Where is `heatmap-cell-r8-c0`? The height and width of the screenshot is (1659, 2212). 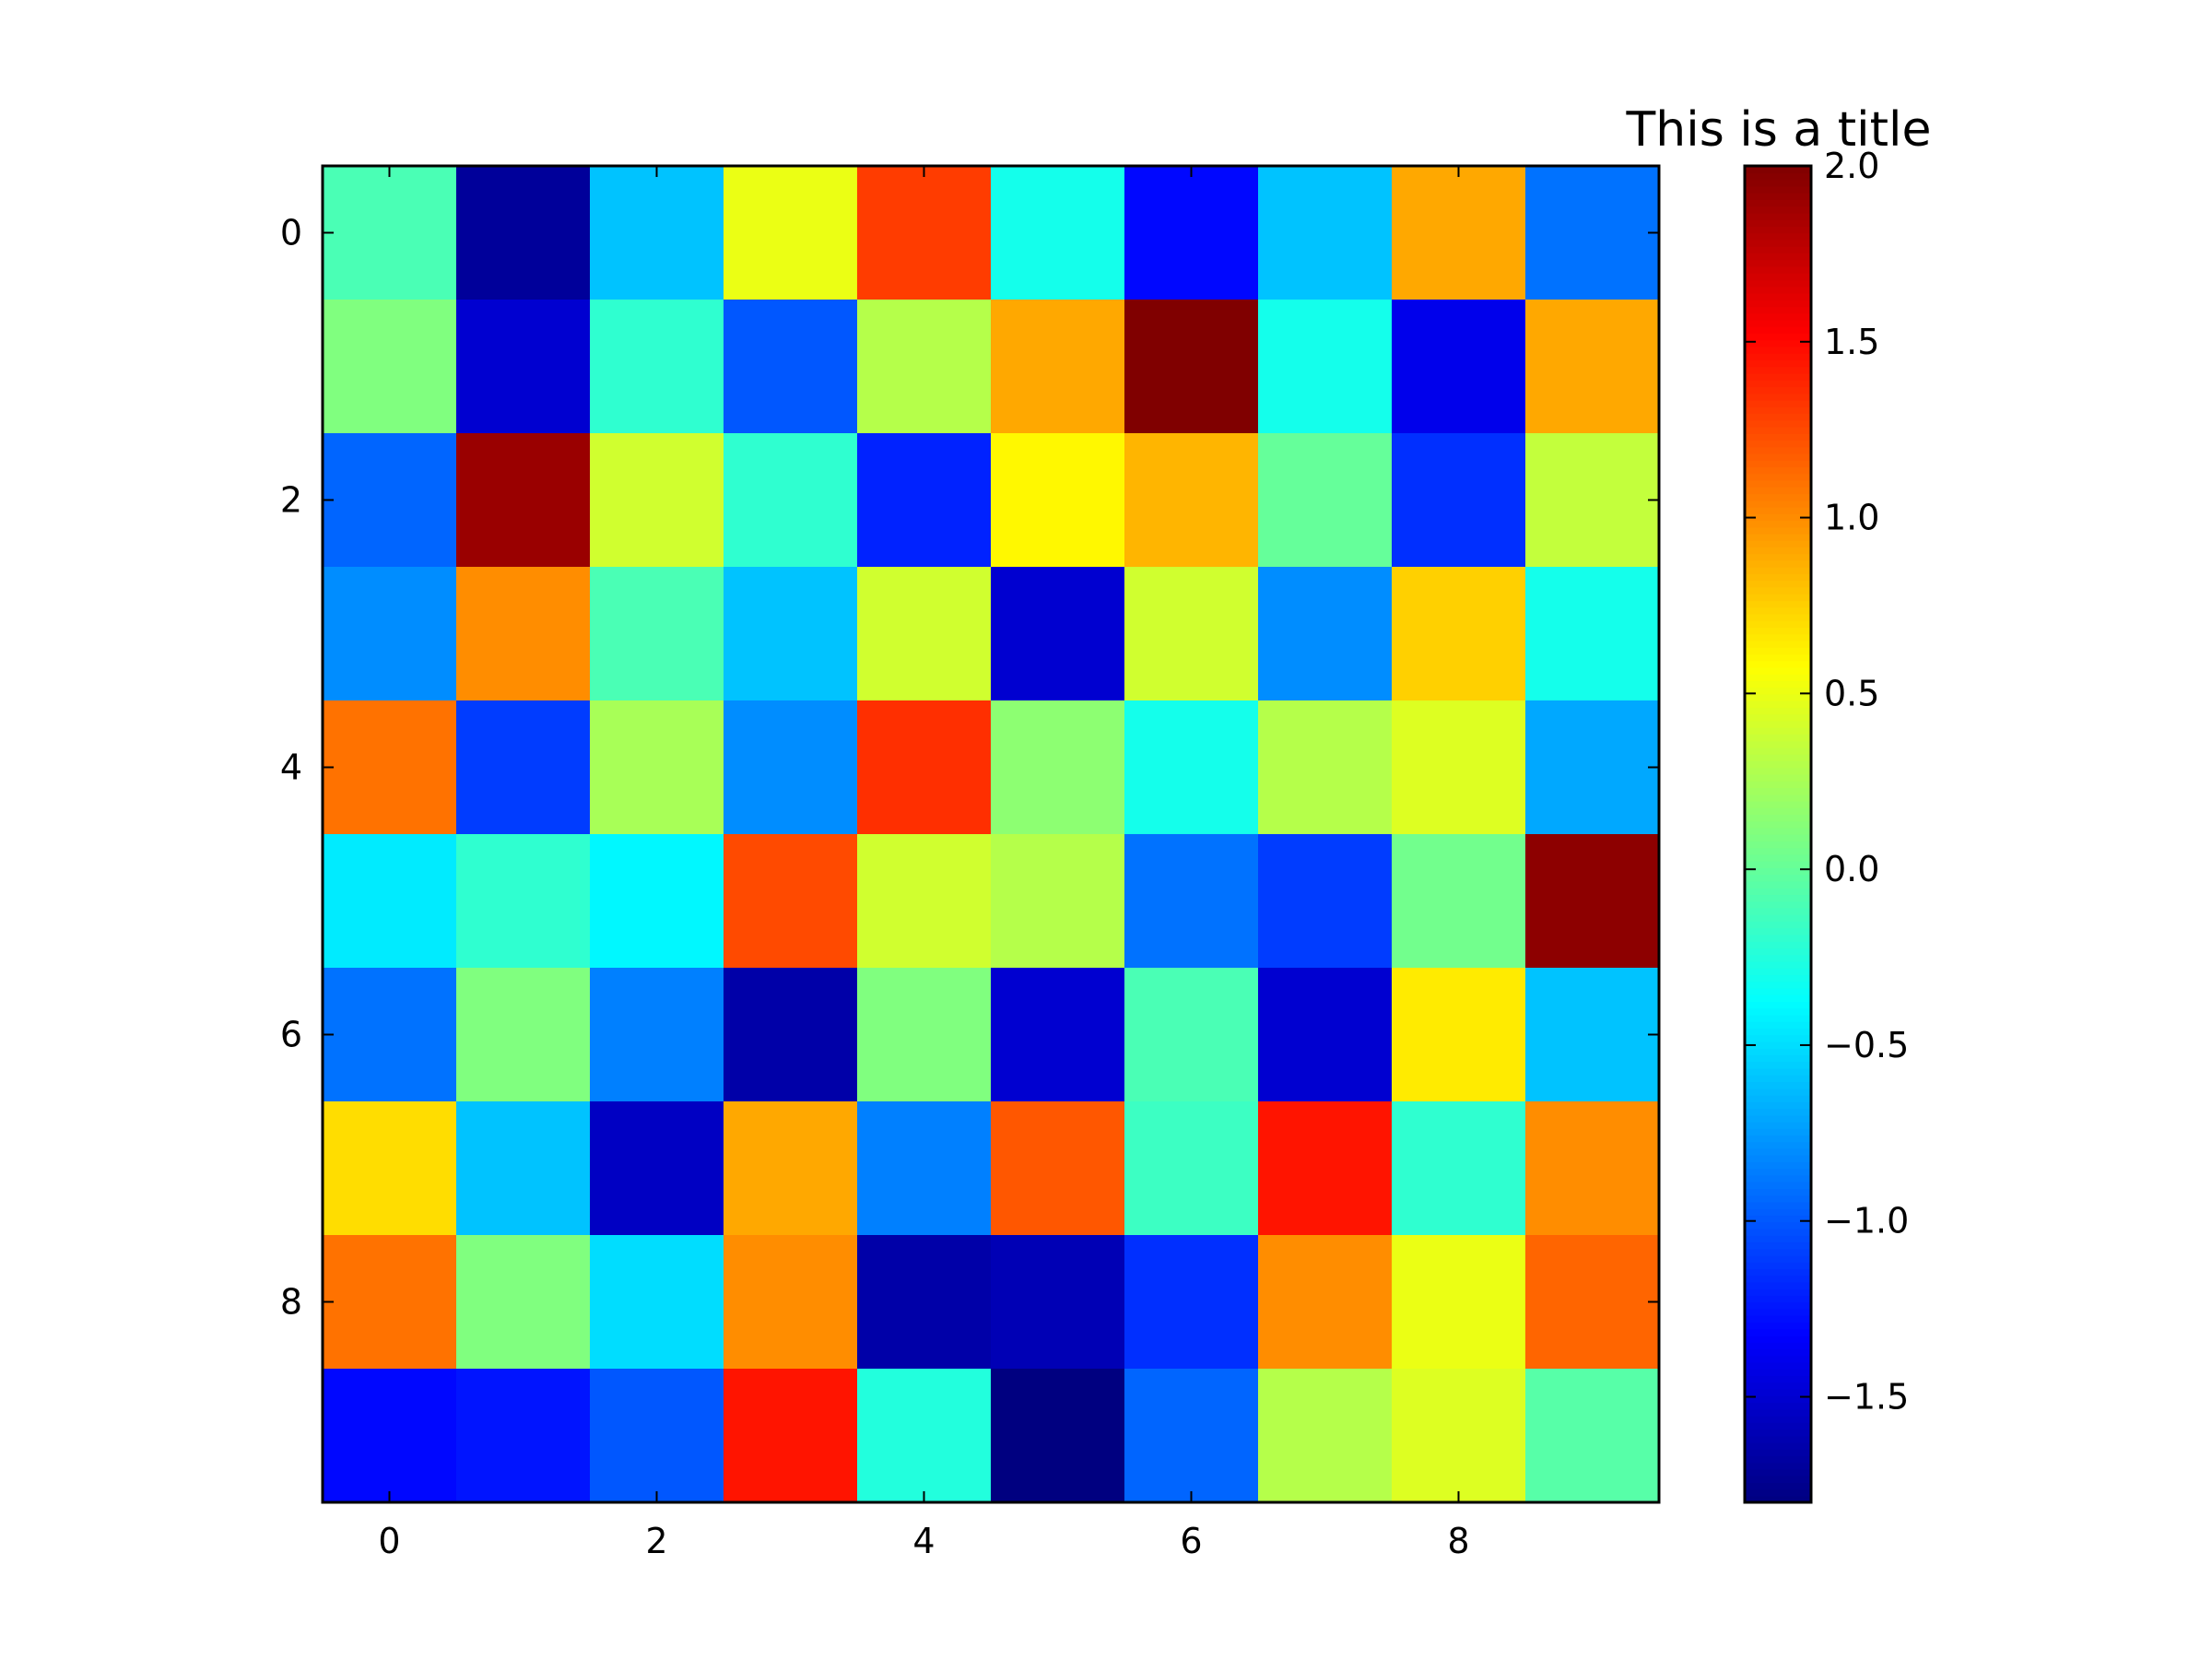 heatmap-cell-r8-c0 is located at coordinates (390, 1302).